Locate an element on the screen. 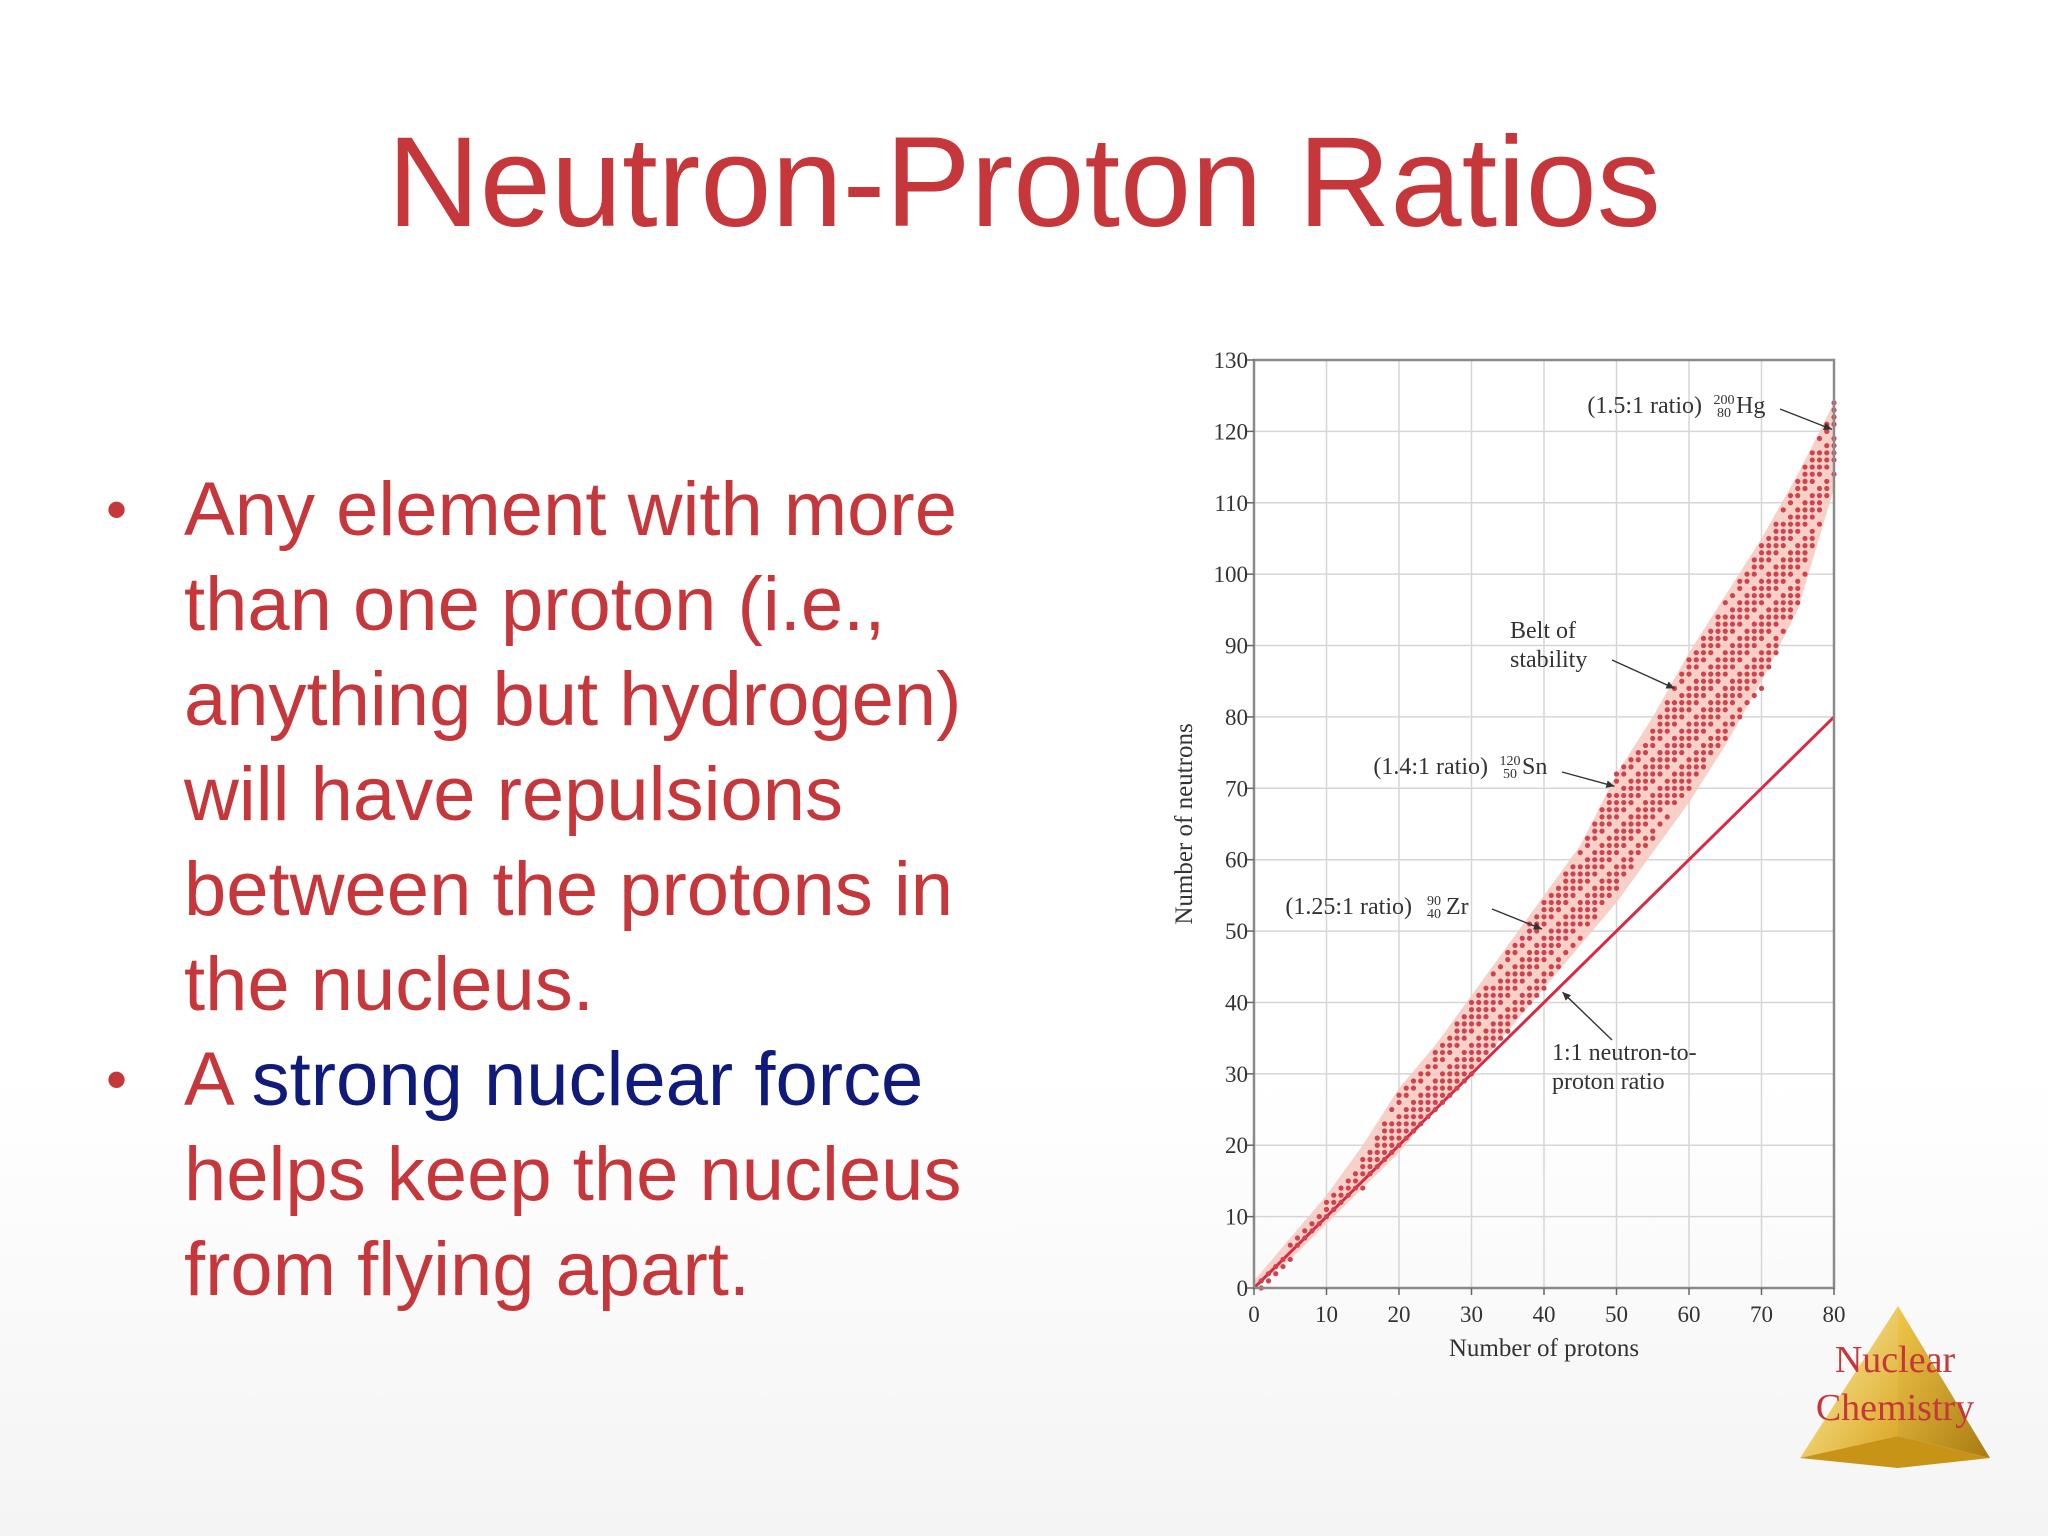 This screenshot has height=1536, width=2048. annotation-element-symbol: Zr is located at coordinates (1457, 907).